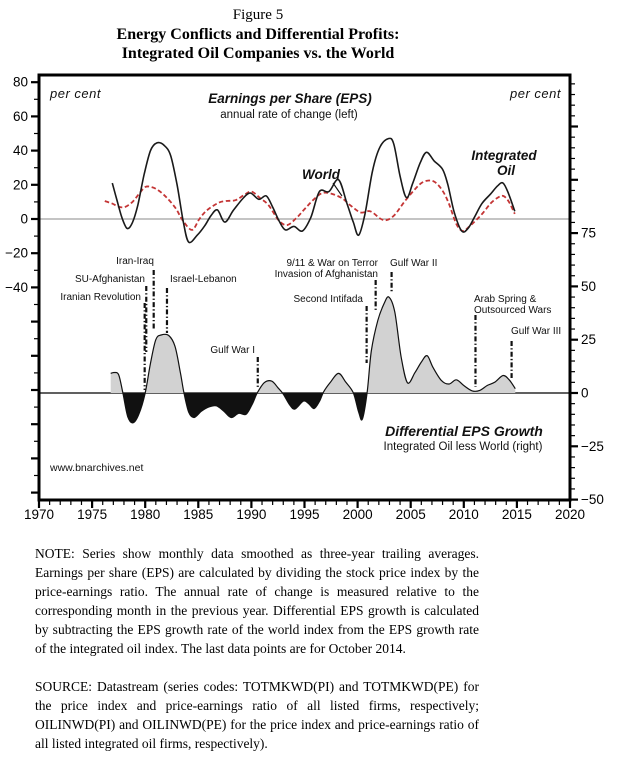 Image resolution: width=617 pixels, height=772 pixels. What do you see at coordinates (321, 174) in the screenshot?
I see `world-label: World` at bounding box center [321, 174].